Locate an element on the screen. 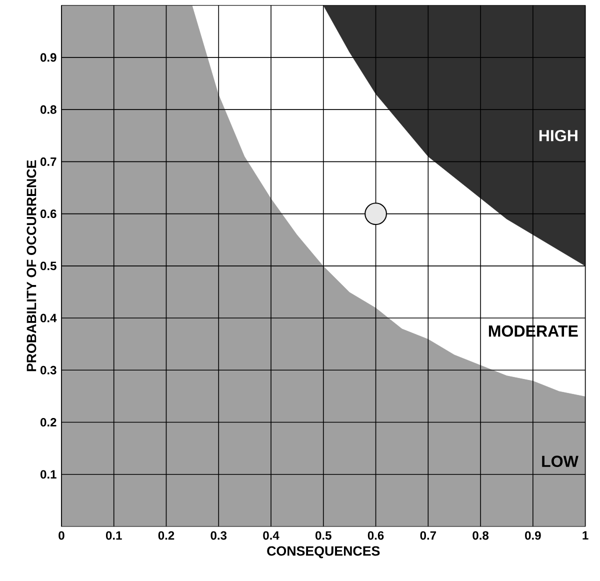 This screenshot has width=600, height=581. x-tick-label: 0.4 is located at coordinates (271, 535).